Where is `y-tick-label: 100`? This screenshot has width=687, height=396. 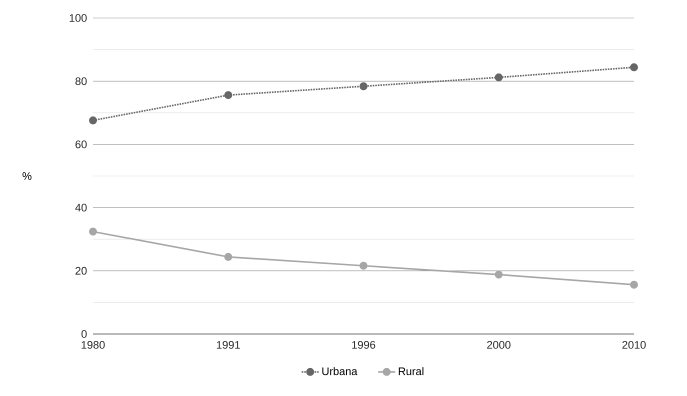
y-tick-label: 100 is located at coordinates (78, 18).